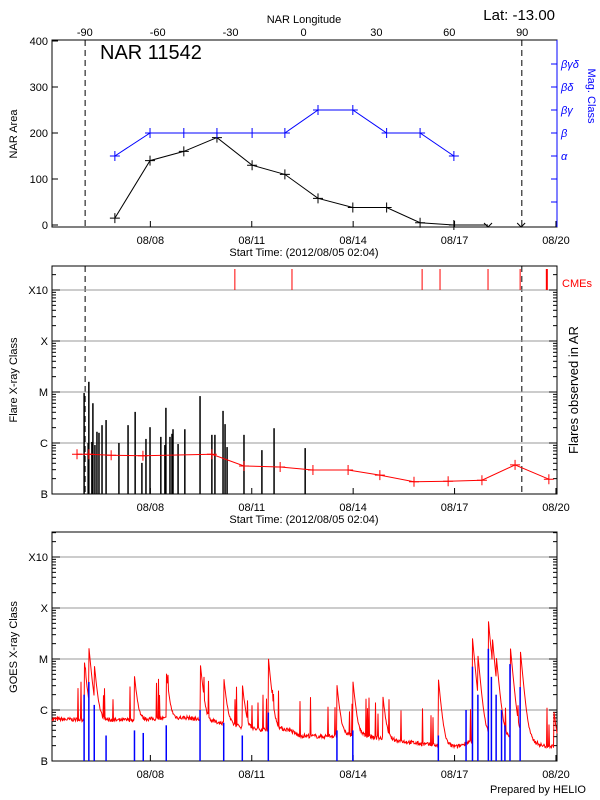  Describe the element at coordinates (251, 241) in the screenshot. I see `date-tick-label: 08/11` at that location.